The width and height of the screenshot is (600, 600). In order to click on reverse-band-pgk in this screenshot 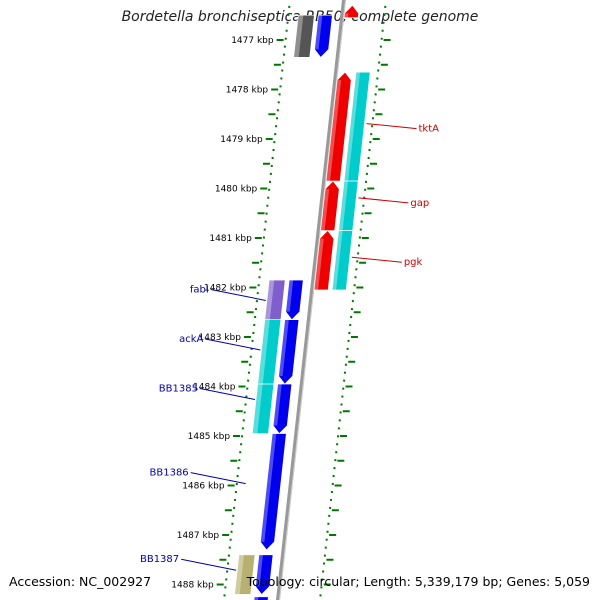, I will do `click(342, 260)`.